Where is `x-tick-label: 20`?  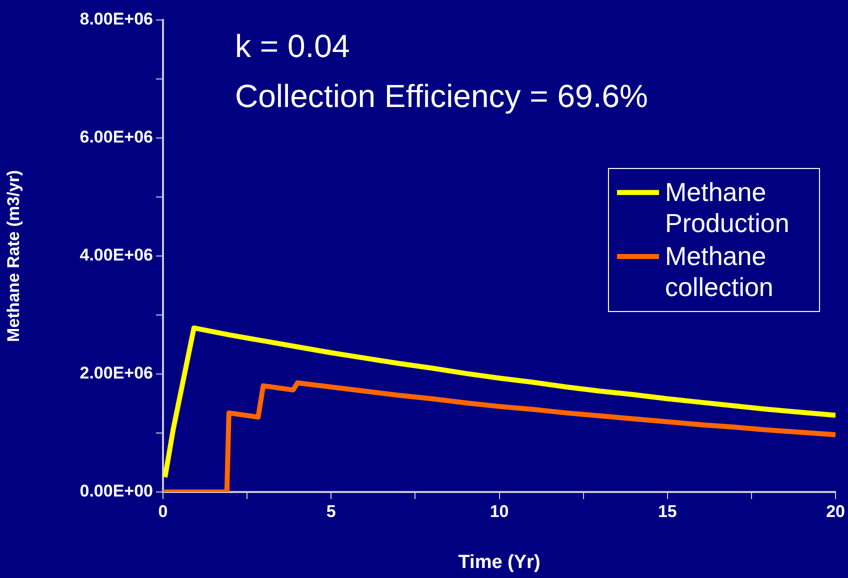
x-tick-label: 20 is located at coordinates (836, 511).